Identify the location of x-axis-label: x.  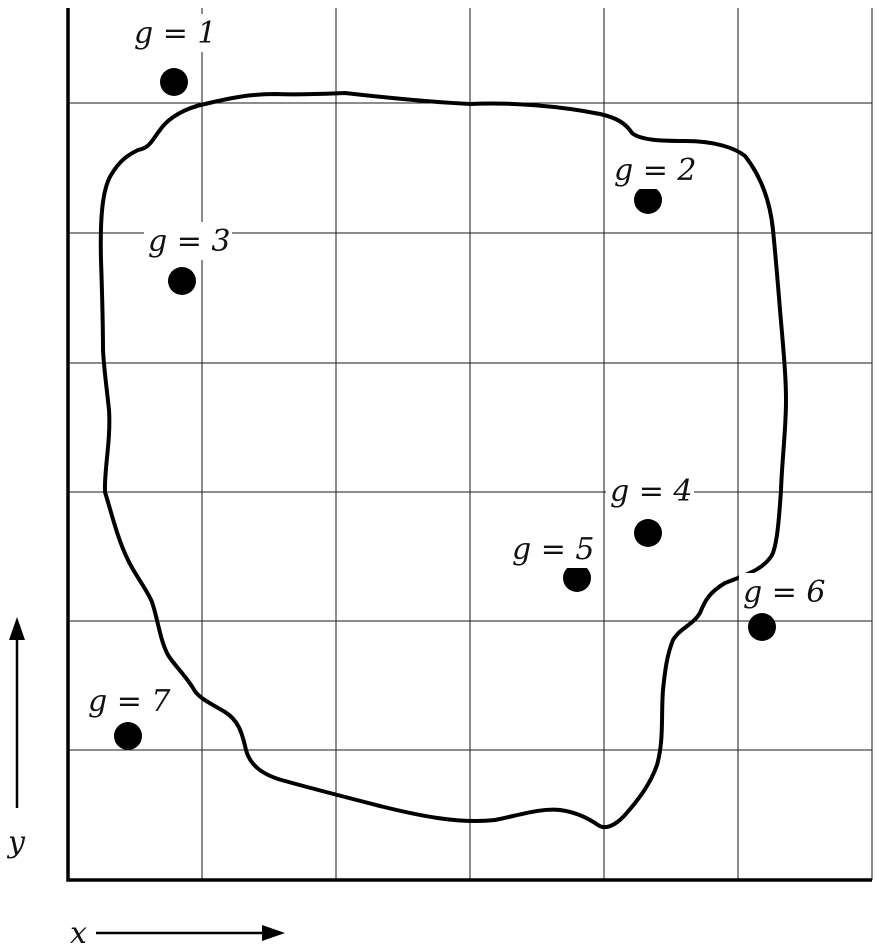
(78, 933).